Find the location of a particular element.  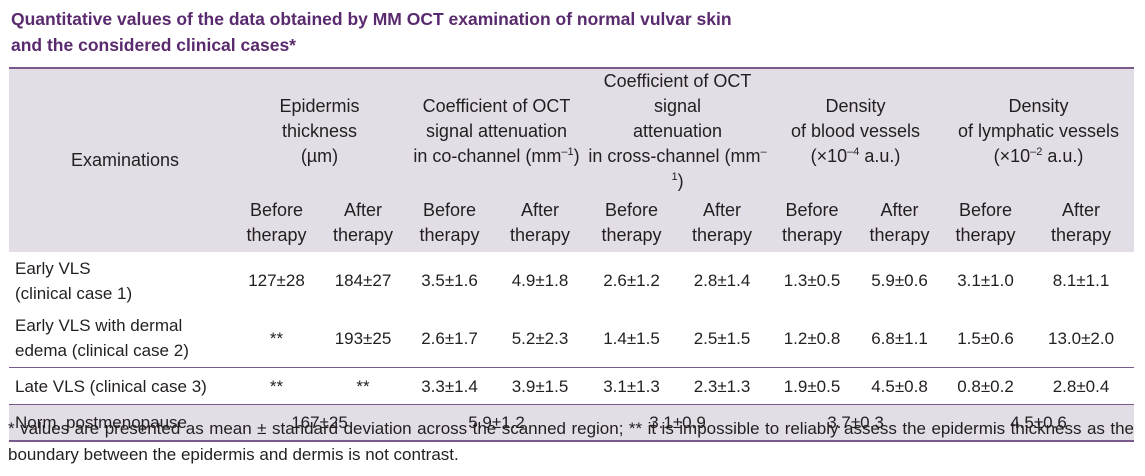

header-line: Coefficient of OCT is located at coordinates (496, 106).